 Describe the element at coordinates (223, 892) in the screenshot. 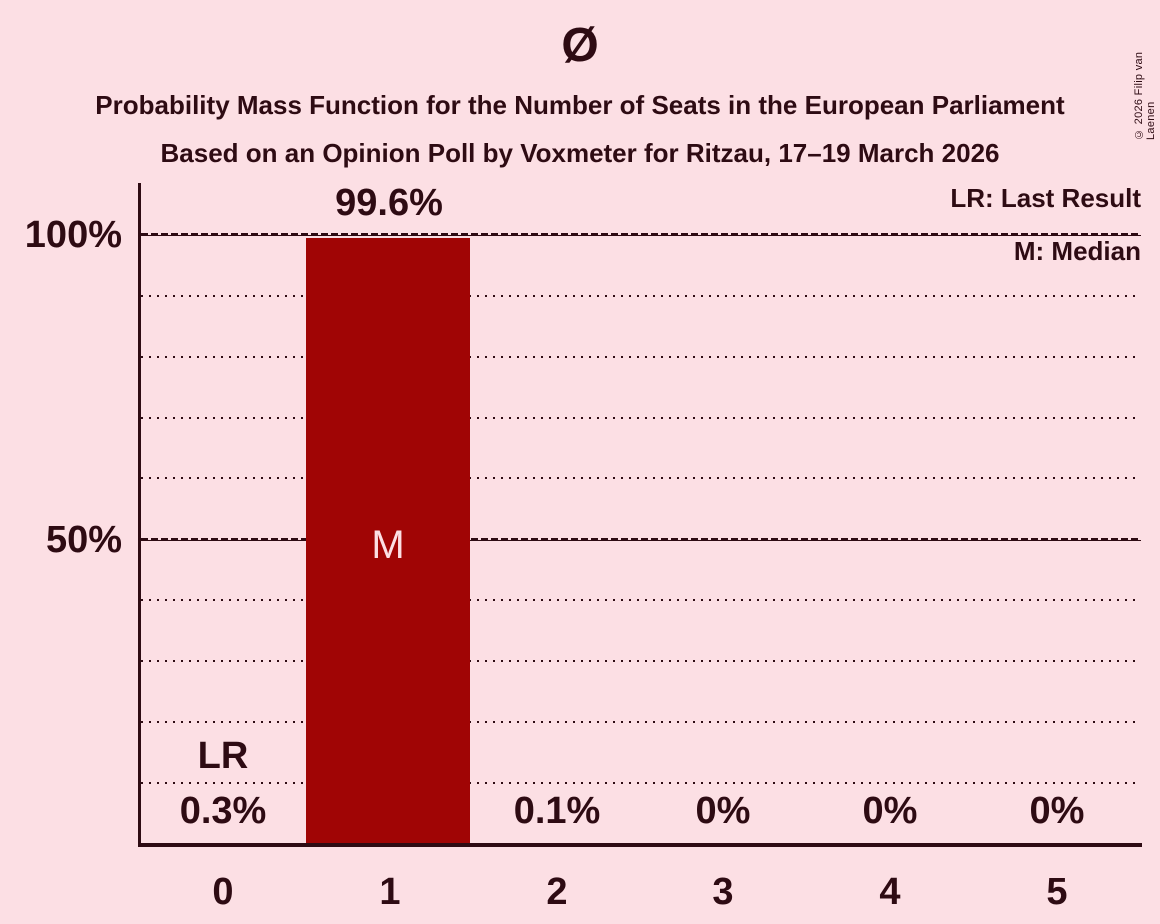

I see `x-tick-0: 0` at that location.